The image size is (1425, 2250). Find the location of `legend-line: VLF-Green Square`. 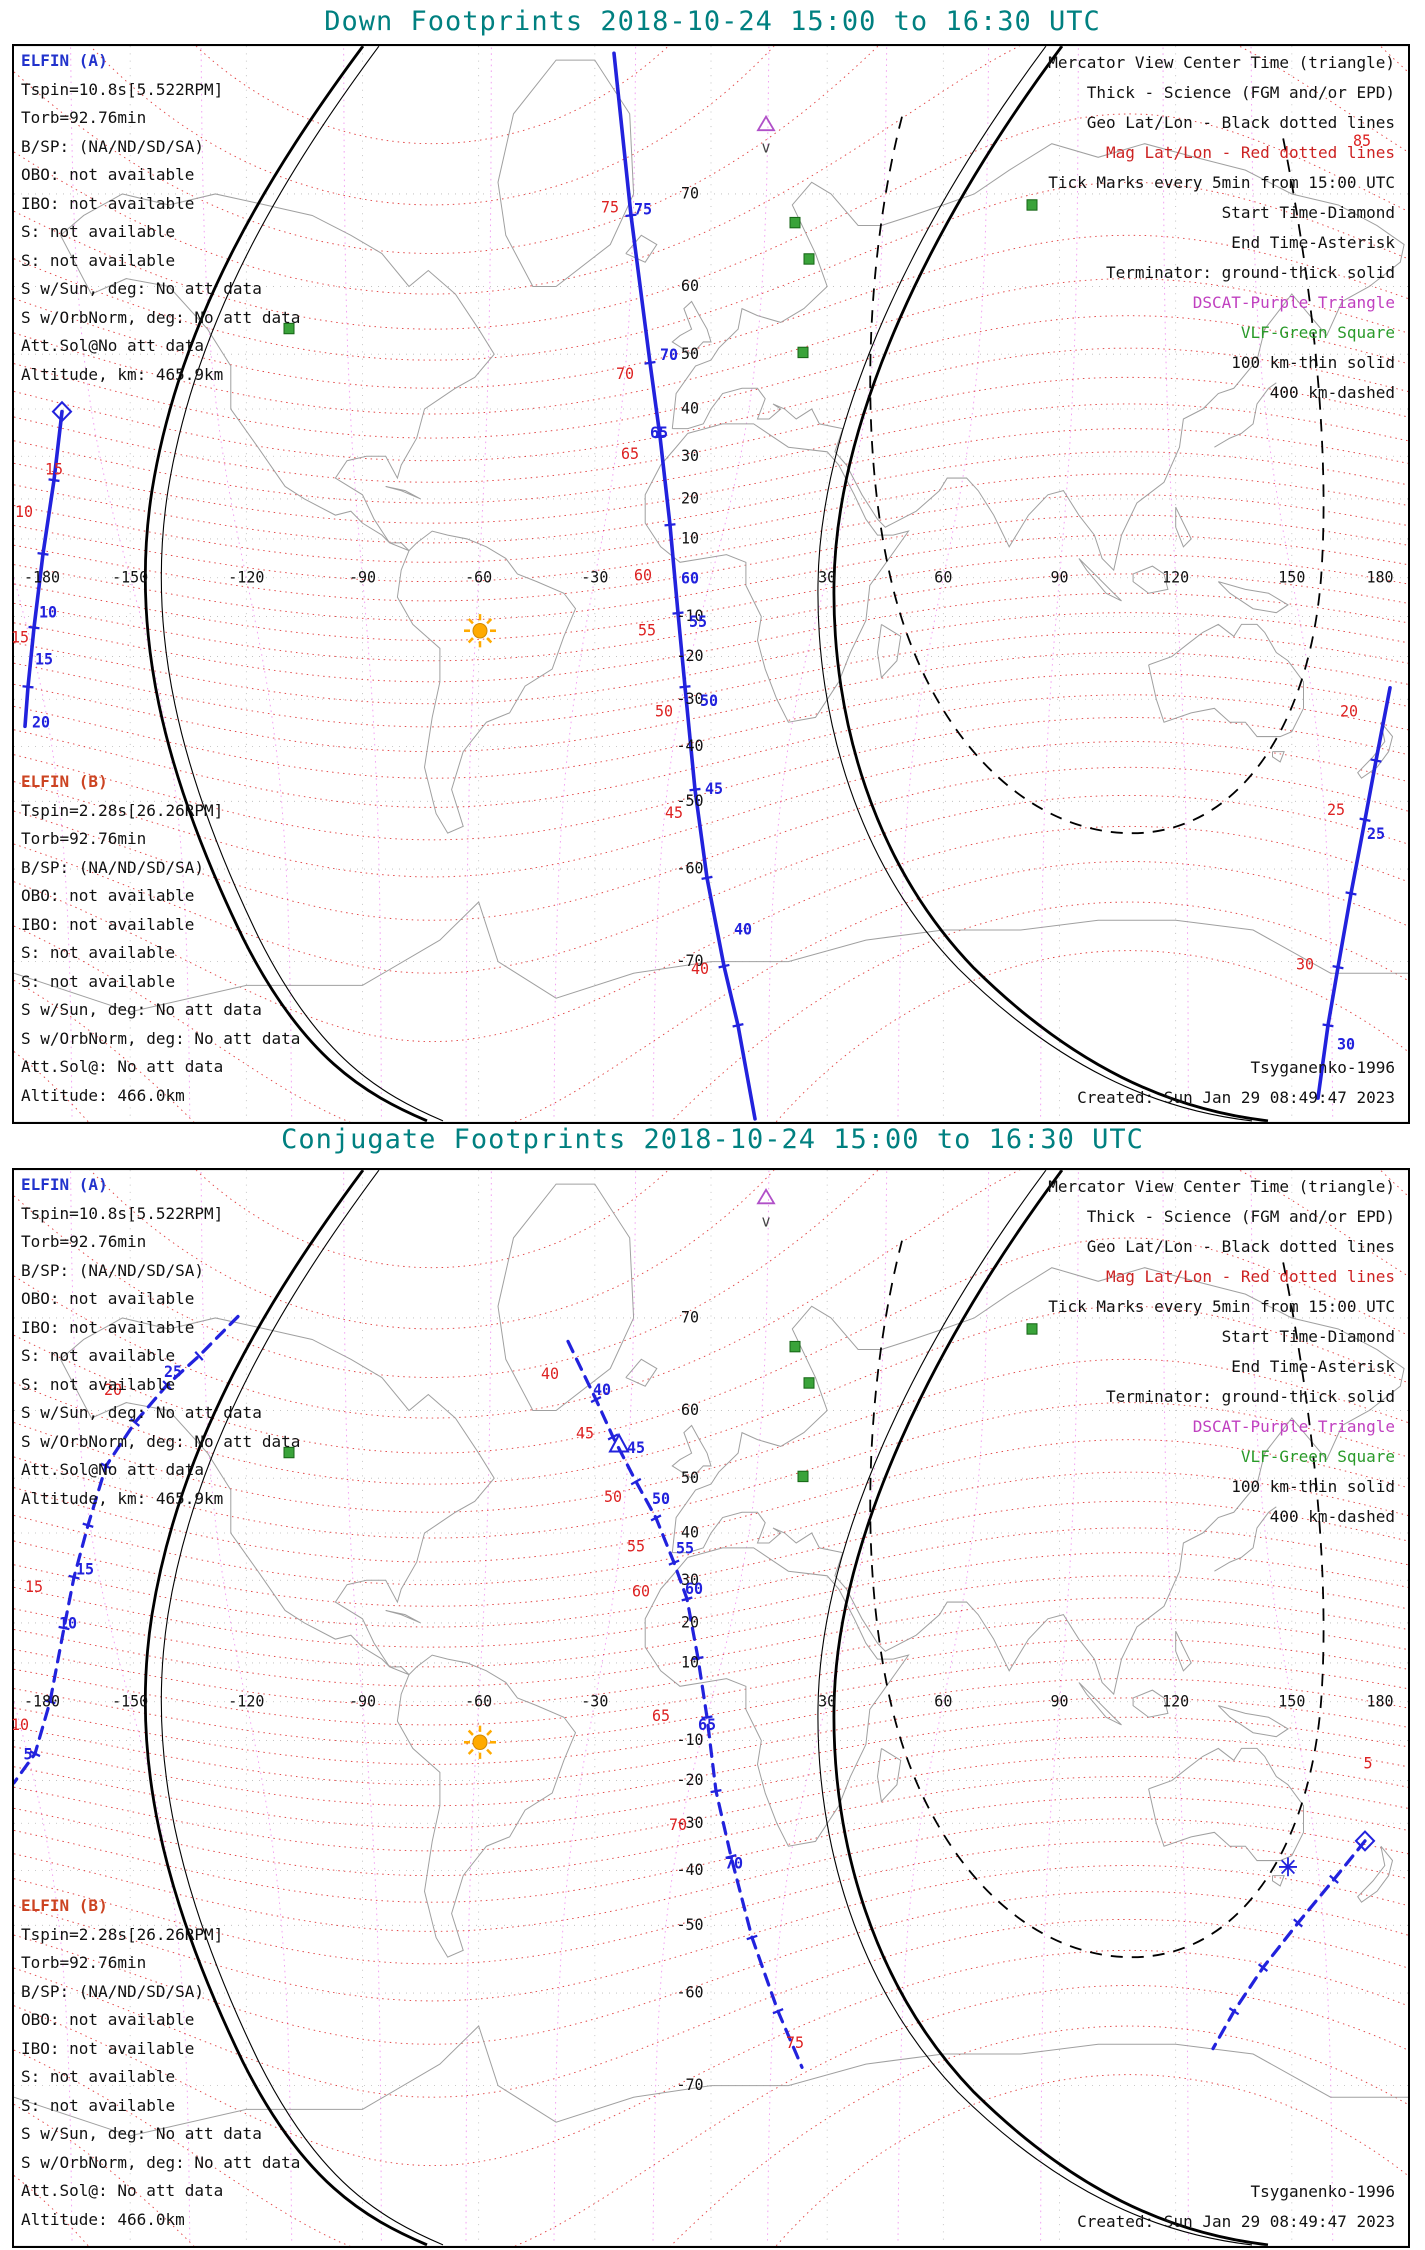

legend-line: VLF-Green Square is located at coordinates (1317, 332).